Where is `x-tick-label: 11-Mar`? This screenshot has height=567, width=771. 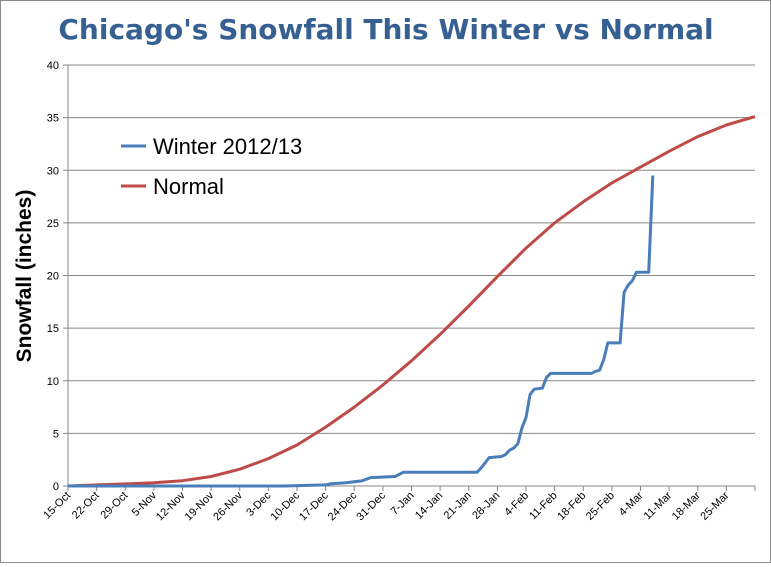
x-tick-label: 11-Mar is located at coordinates (658, 505).